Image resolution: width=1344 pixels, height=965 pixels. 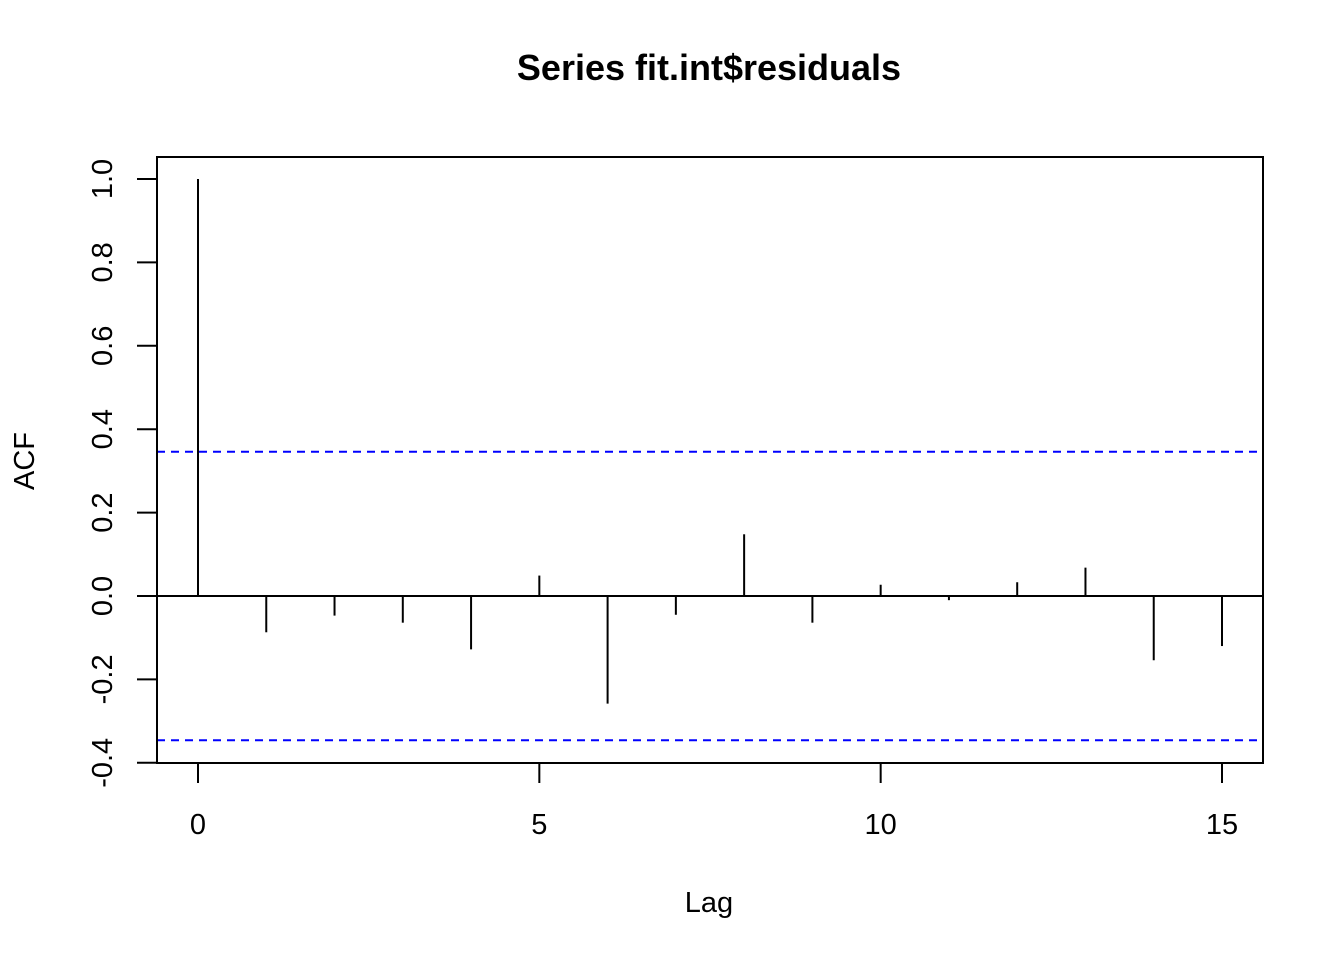 I want to click on x-tick-label: 0, so click(x=198, y=825).